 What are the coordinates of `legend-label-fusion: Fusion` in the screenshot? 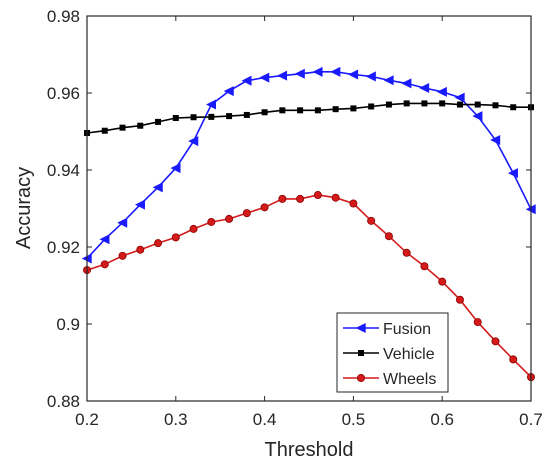 It's located at (407, 329).